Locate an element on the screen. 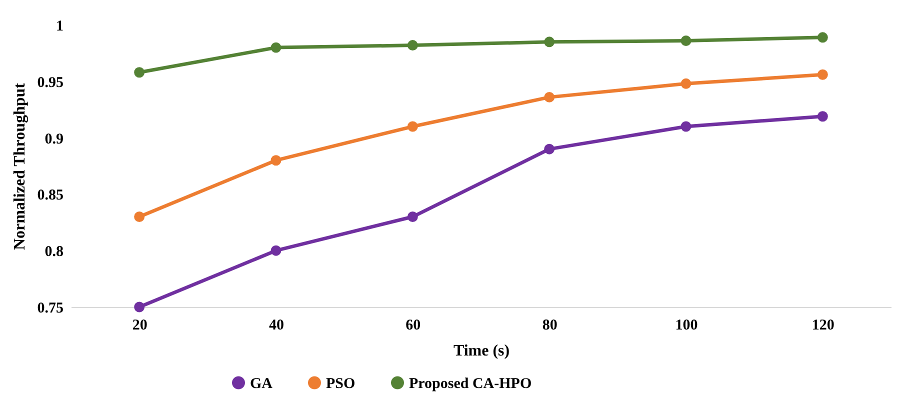  x-tick-label: 20 is located at coordinates (140, 326).